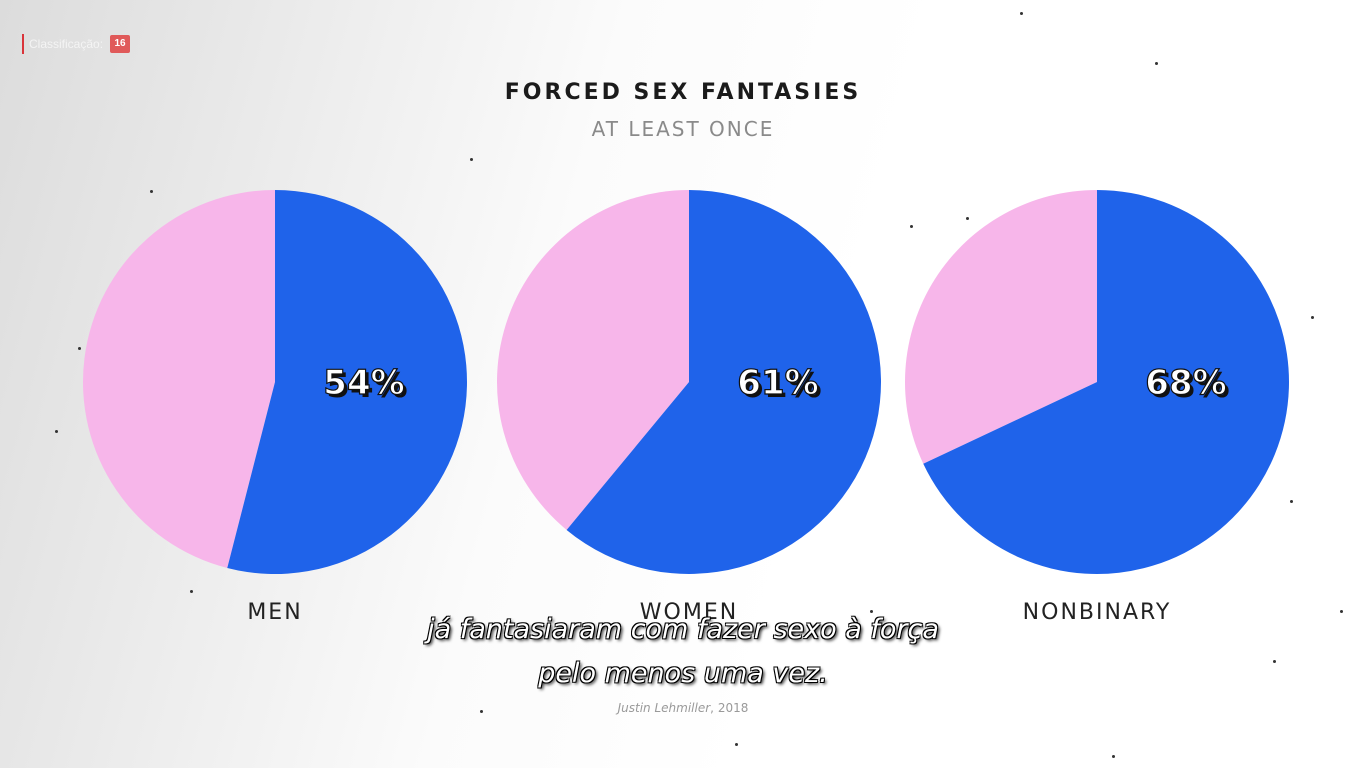 This screenshot has width=1366, height=768. What do you see at coordinates (366, 386) in the screenshot?
I see `pie-value-label-shadow: 54%` at bounding box center [366, 386].